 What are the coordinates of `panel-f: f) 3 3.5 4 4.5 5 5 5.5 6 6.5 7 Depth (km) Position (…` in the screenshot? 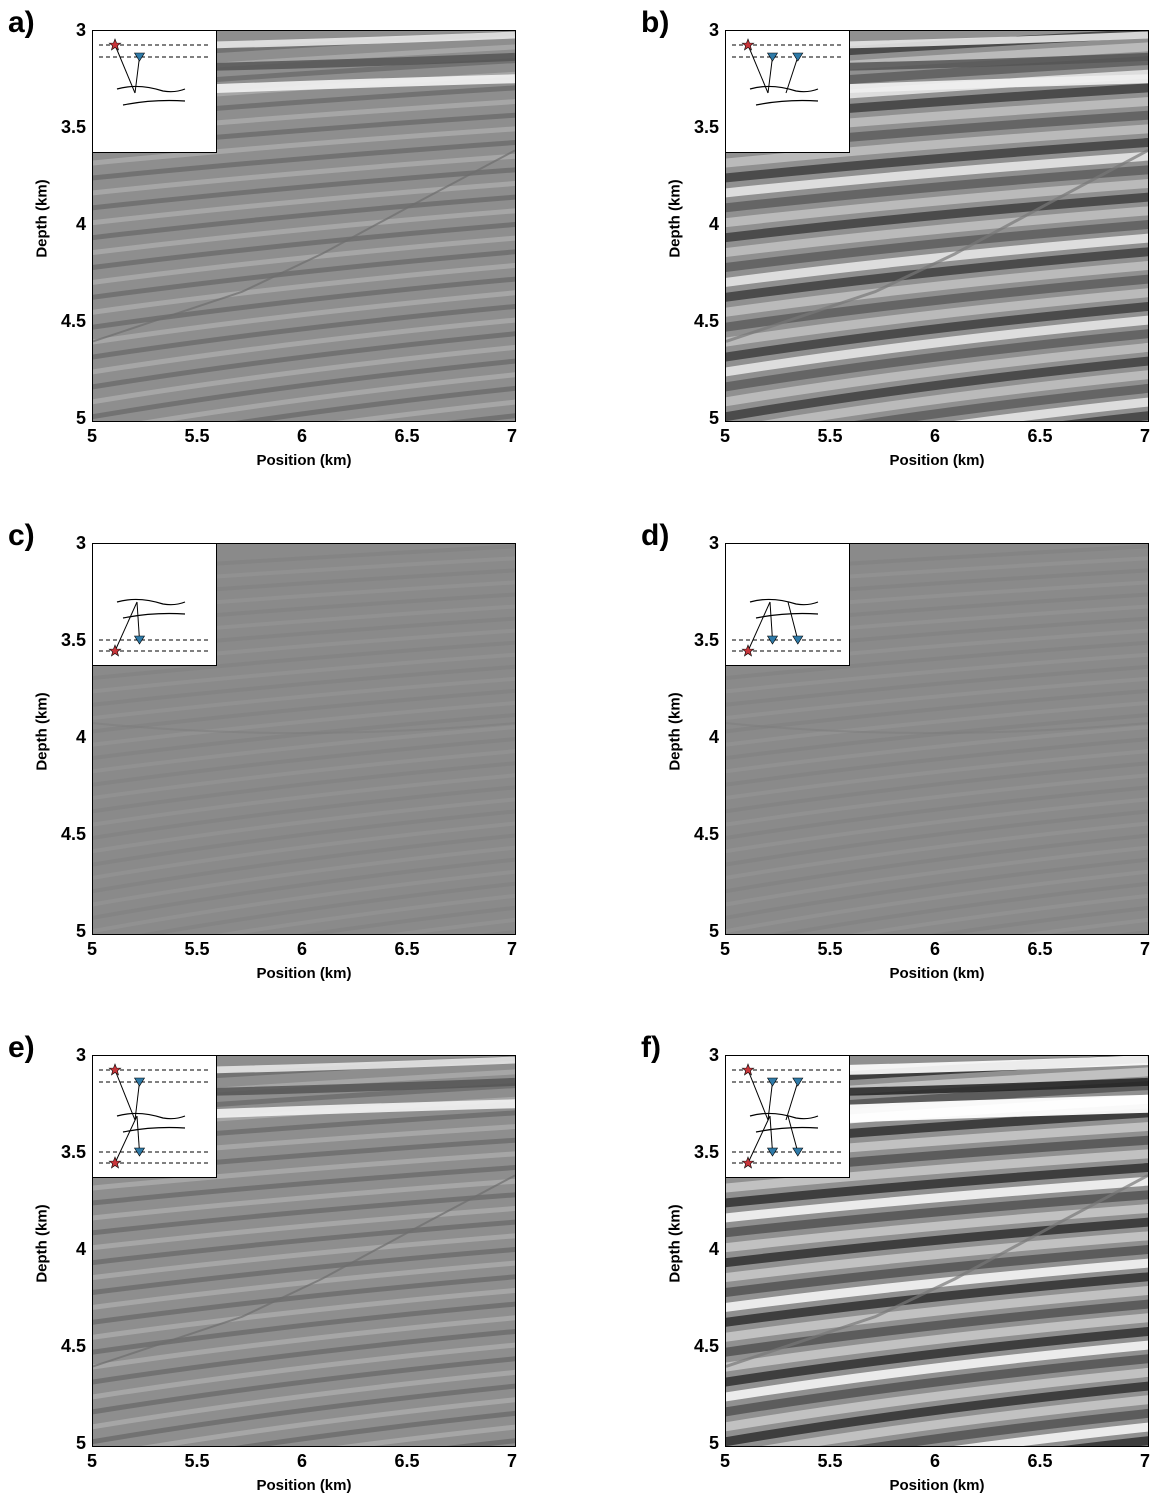 It's located at (895, 1265).